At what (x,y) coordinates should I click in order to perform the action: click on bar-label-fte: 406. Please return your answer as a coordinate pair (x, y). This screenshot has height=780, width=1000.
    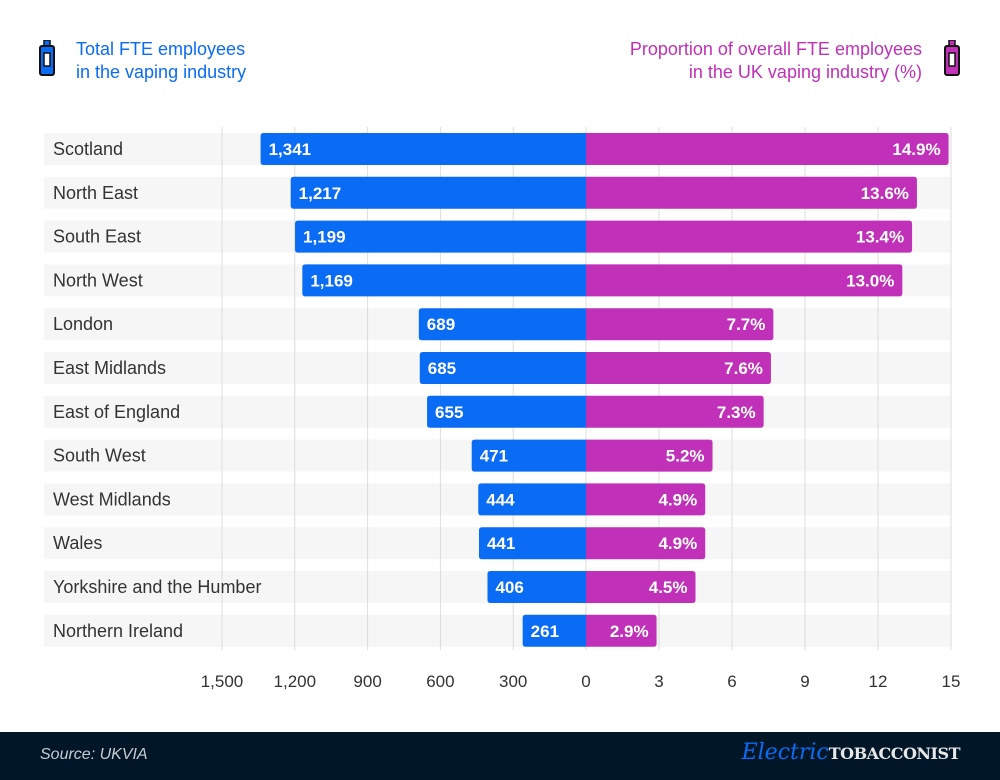
    Looking at the image, I should click on (509, 587).